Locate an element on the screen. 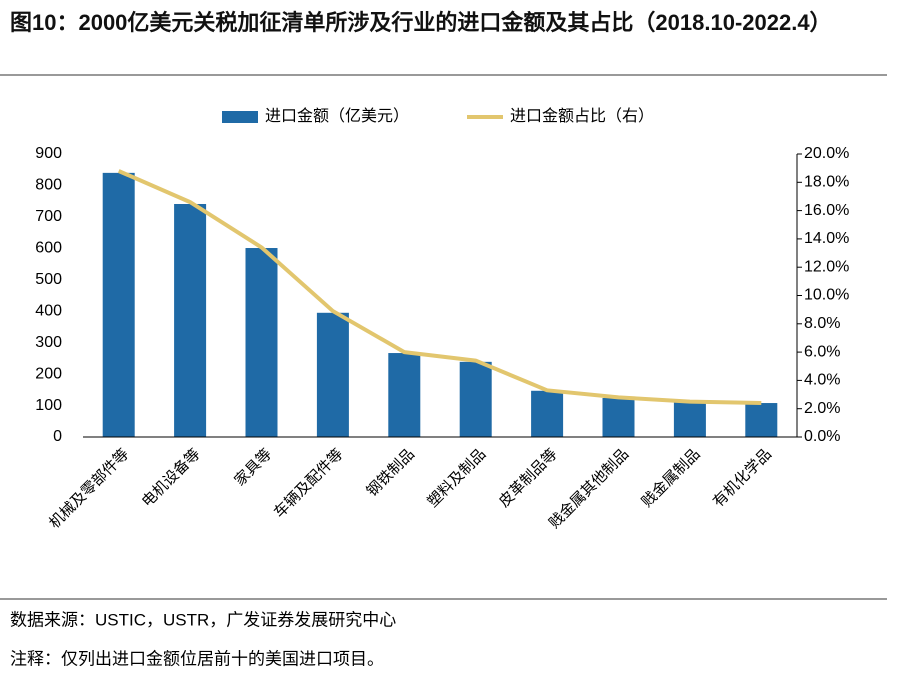 This screenshot has width=897, height=678. x-tick-label: 贱金属制品 is located at coordinates (670, 478).